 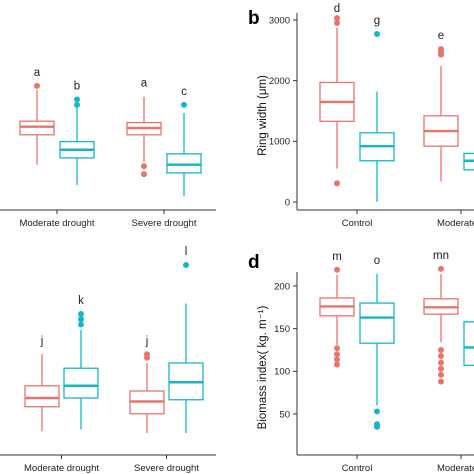 What do you see at coordinates (254, 18) in the screenshot?
I see `panel-b-label: b` at bounding box center [254, 18].